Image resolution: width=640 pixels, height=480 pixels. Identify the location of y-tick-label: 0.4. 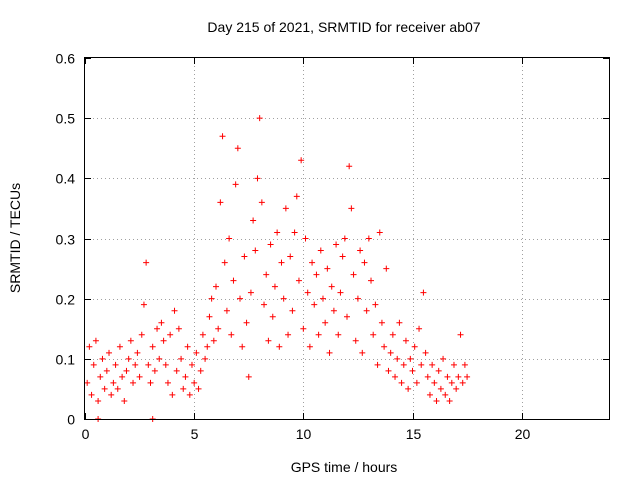
(66, 179).